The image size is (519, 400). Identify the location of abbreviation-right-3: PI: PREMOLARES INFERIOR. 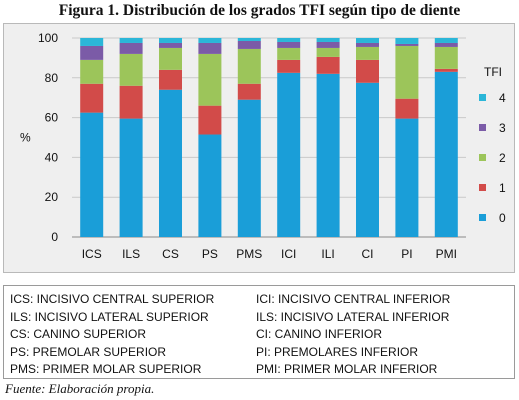
(337, 351).